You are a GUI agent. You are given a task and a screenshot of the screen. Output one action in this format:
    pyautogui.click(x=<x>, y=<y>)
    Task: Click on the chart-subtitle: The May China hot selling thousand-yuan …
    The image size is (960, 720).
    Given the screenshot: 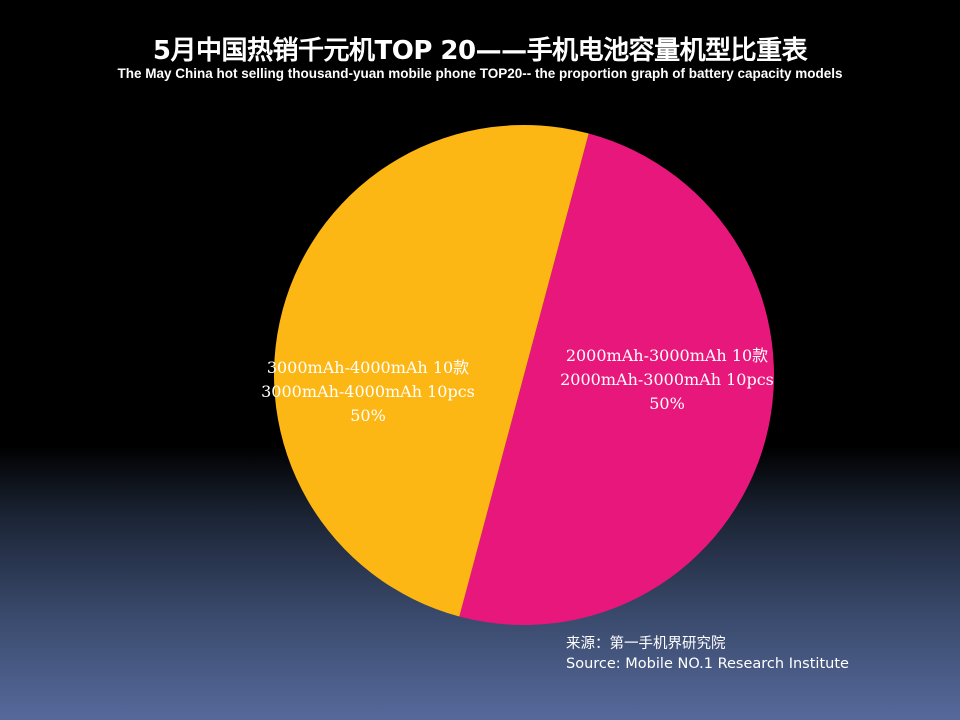 What is the action you would take?
    pyautogui.click(x=480, y=73)
    